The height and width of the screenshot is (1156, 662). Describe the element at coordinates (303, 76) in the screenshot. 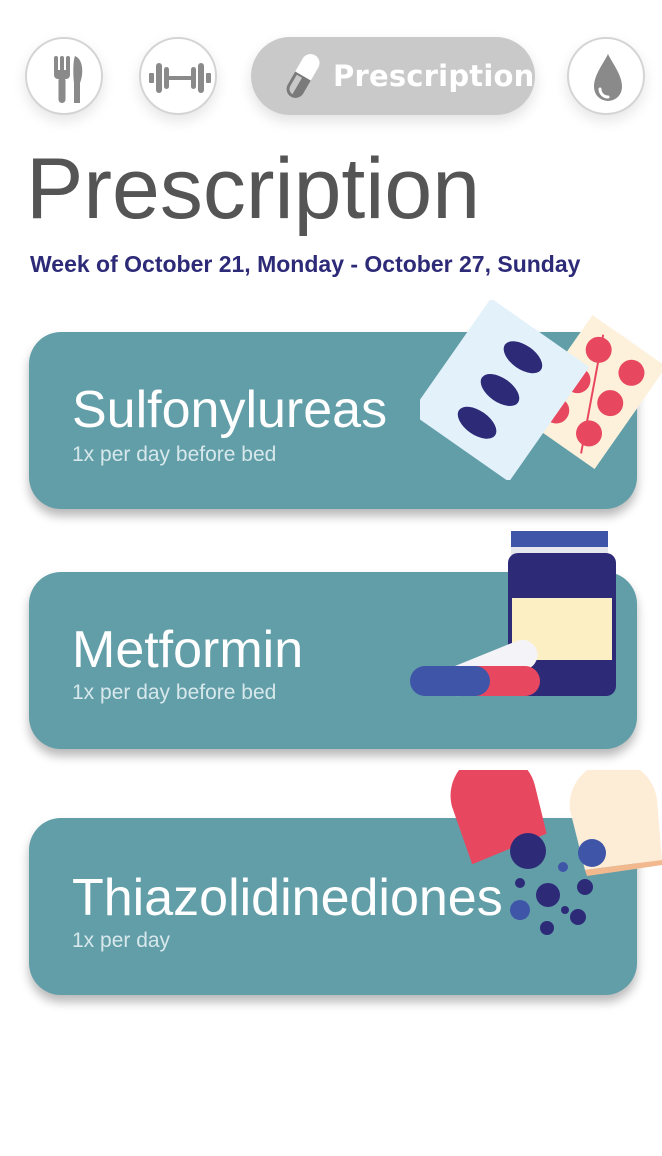

I see `pill-icon` at that location.